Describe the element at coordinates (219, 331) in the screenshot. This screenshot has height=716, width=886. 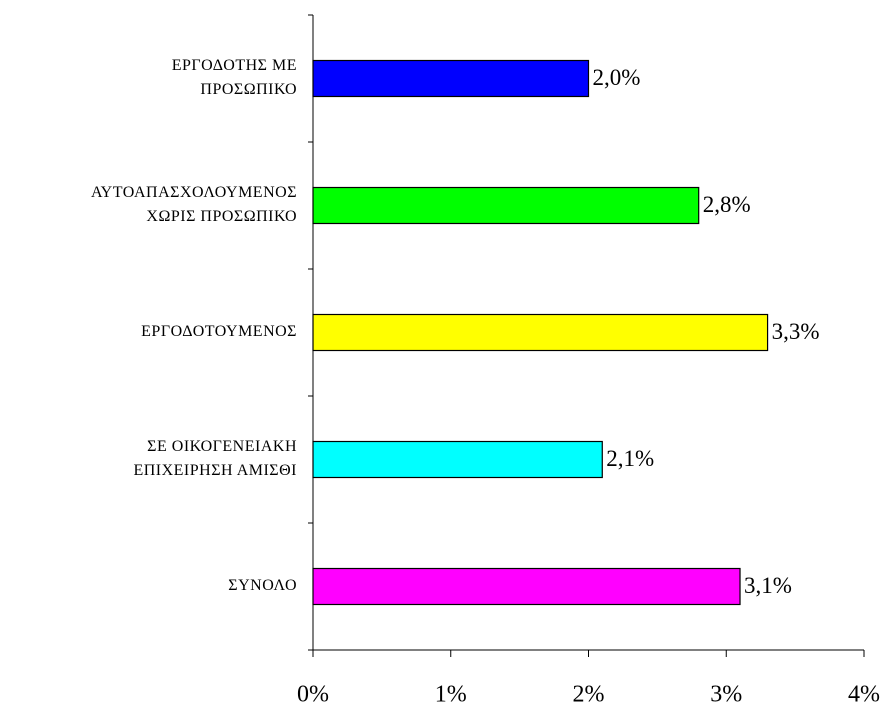
I see `category-label: ΕΡΓΟΔΟΤΟΥΜΕΝΟΣ` at that location.